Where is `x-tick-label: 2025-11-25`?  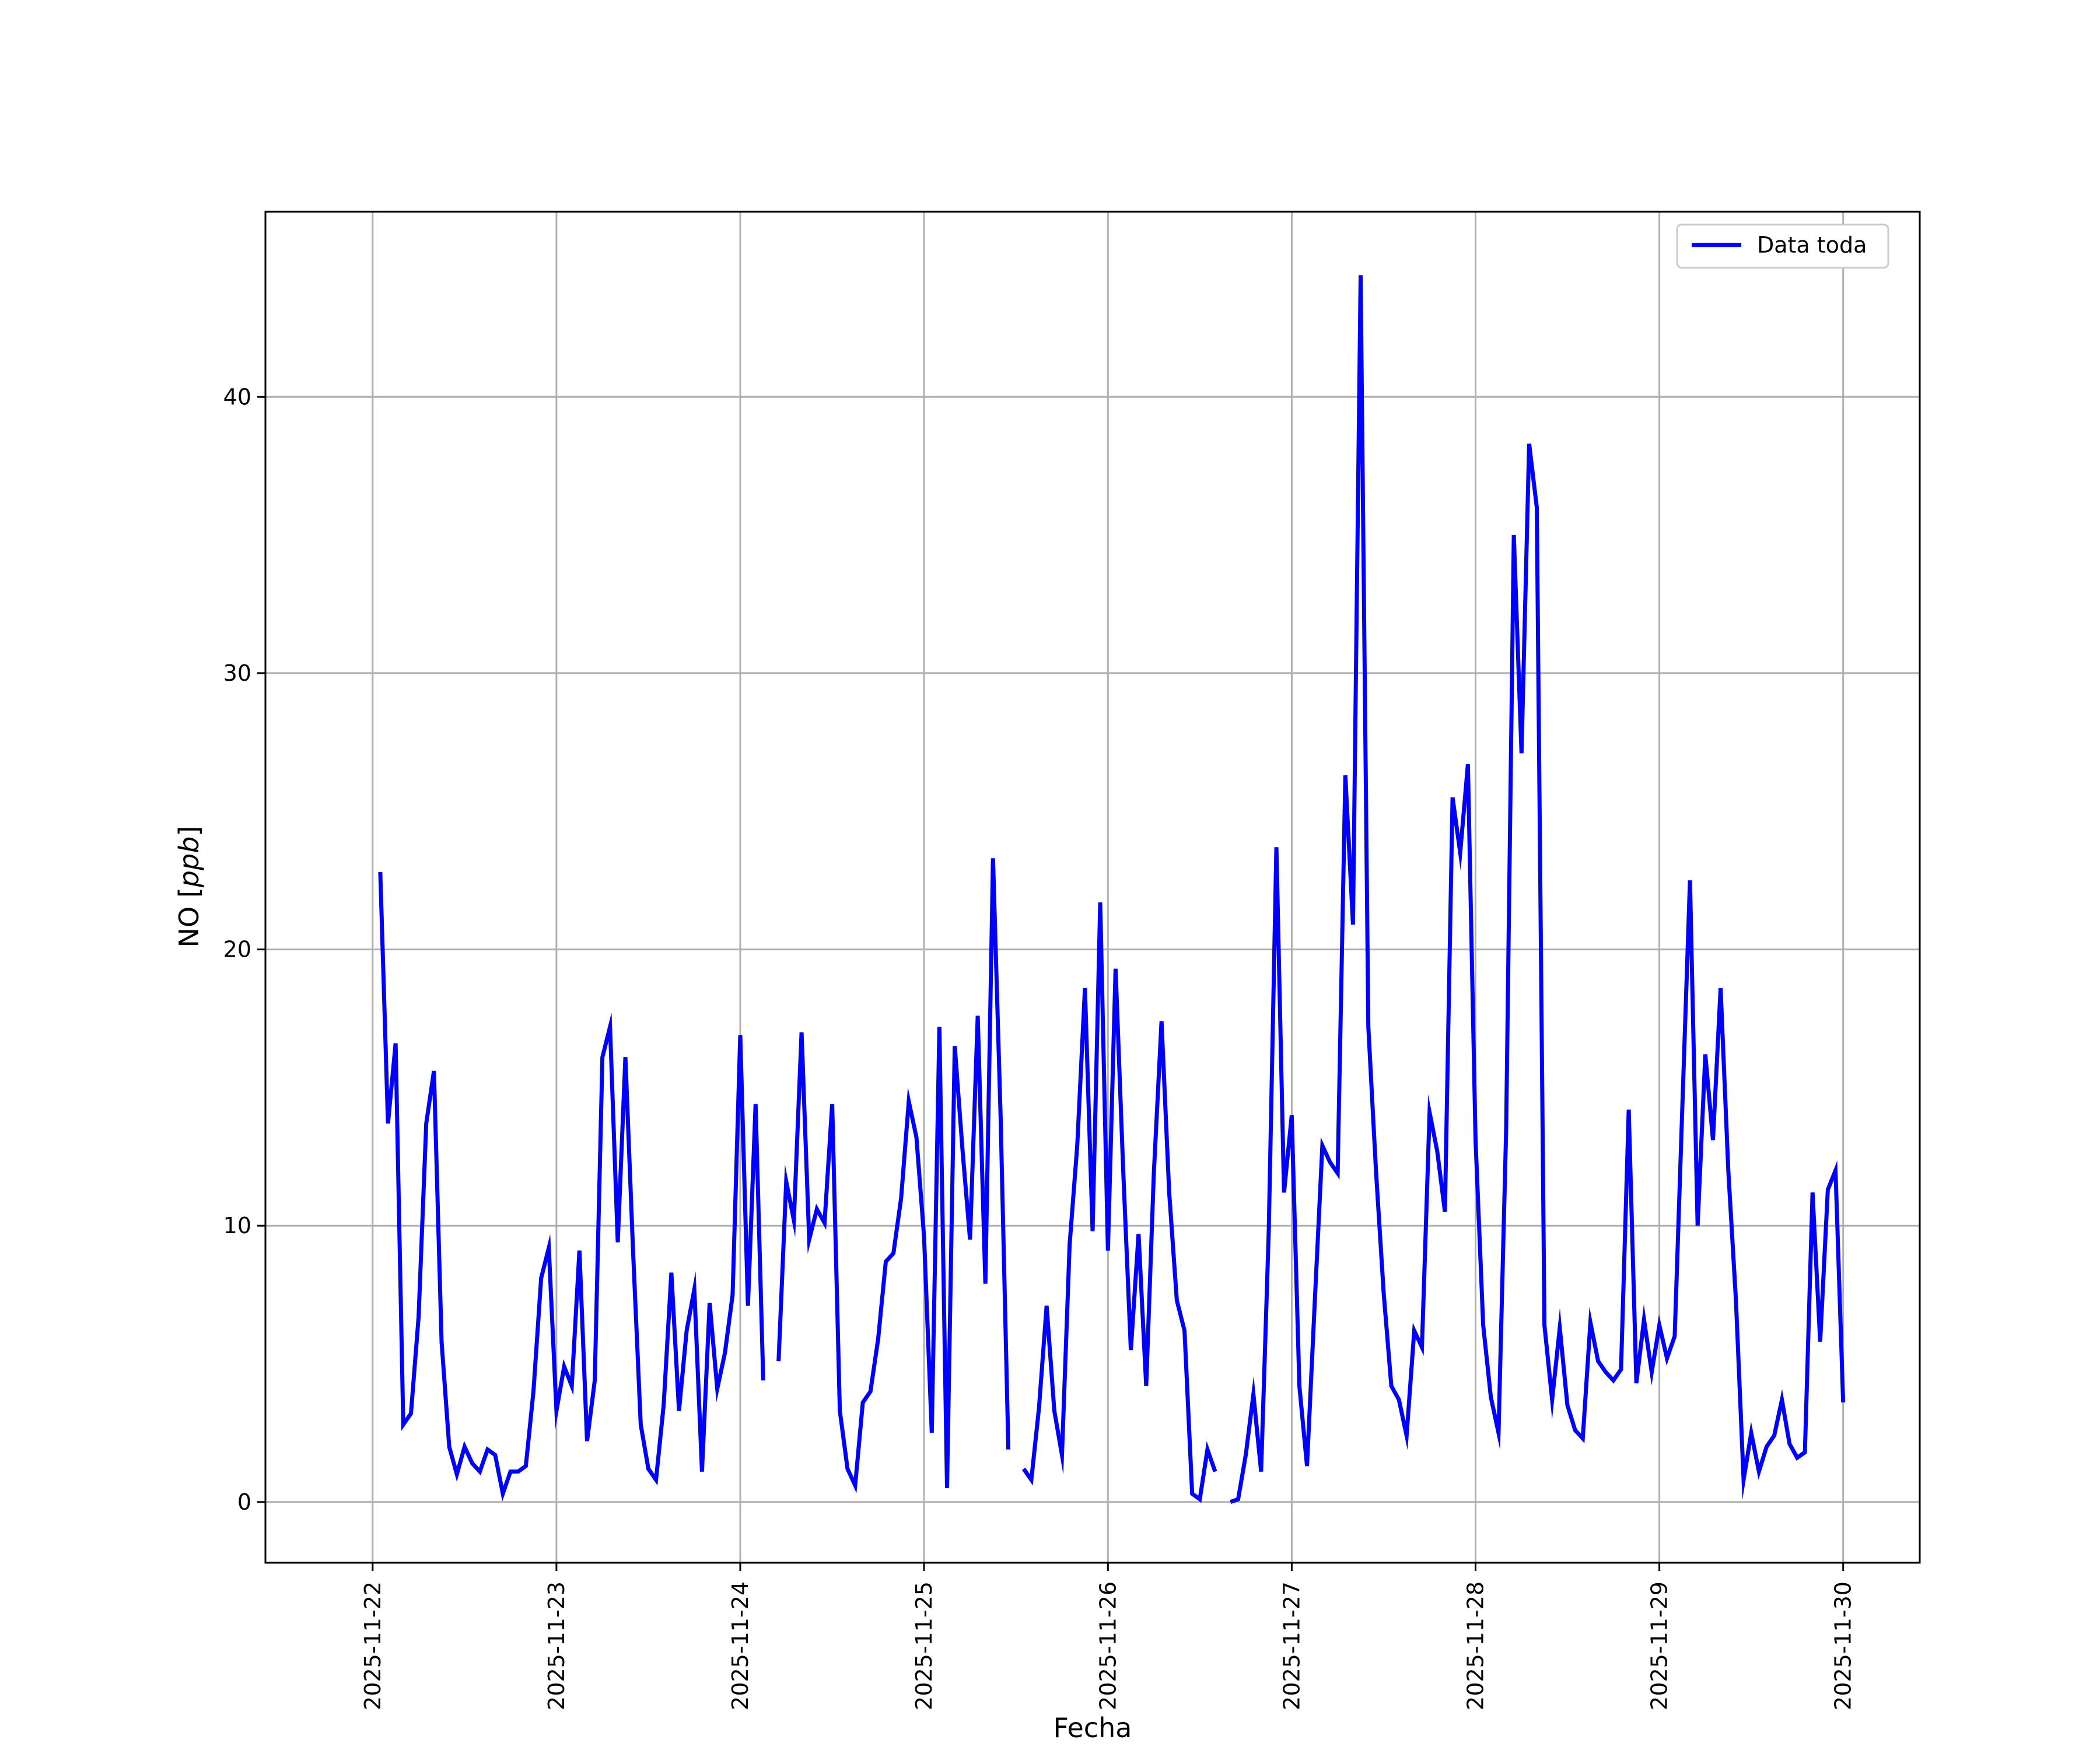 x-tick-label: 2025-11-25 is located at coordinates (924, 1645).